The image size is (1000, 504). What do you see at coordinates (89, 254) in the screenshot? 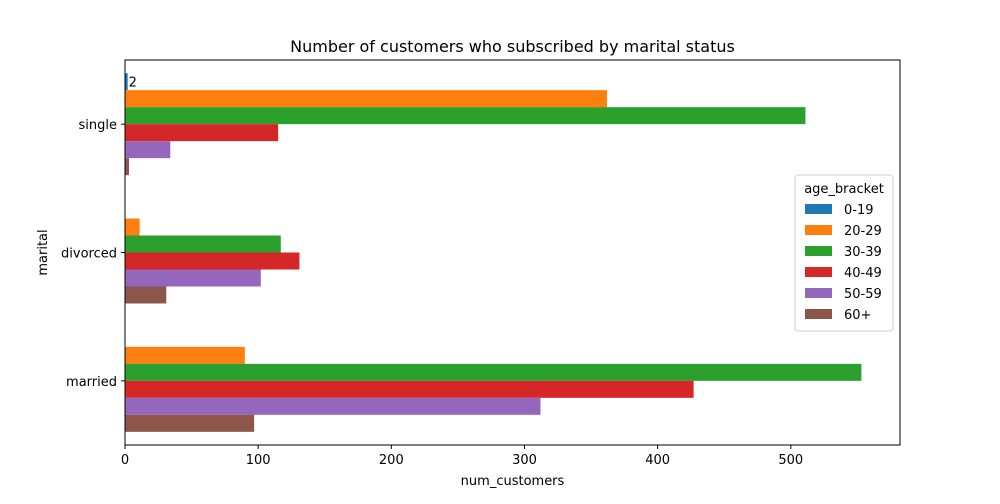
I see `y-tick-label-divorced: divorced` at bounding box center [89, 254].